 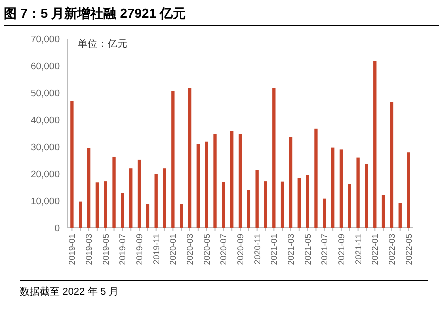 I want to click on y-tick-label: 60,000, so click(x=45, y=67).